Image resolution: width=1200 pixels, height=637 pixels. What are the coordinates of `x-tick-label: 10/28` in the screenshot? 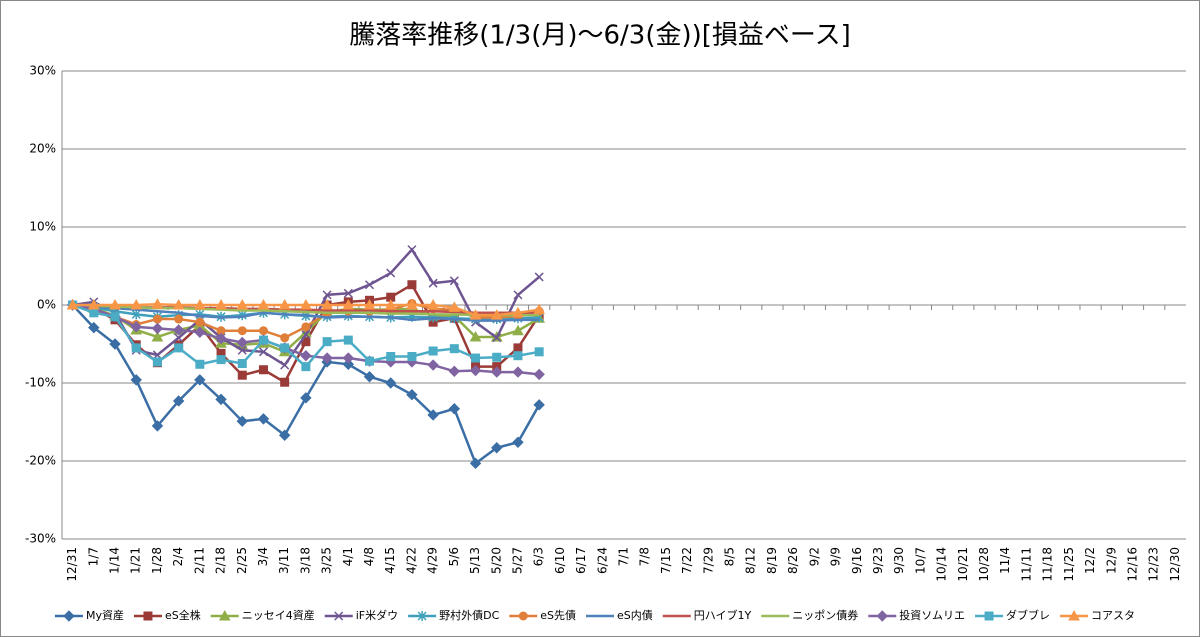 It's located at (984, 564).